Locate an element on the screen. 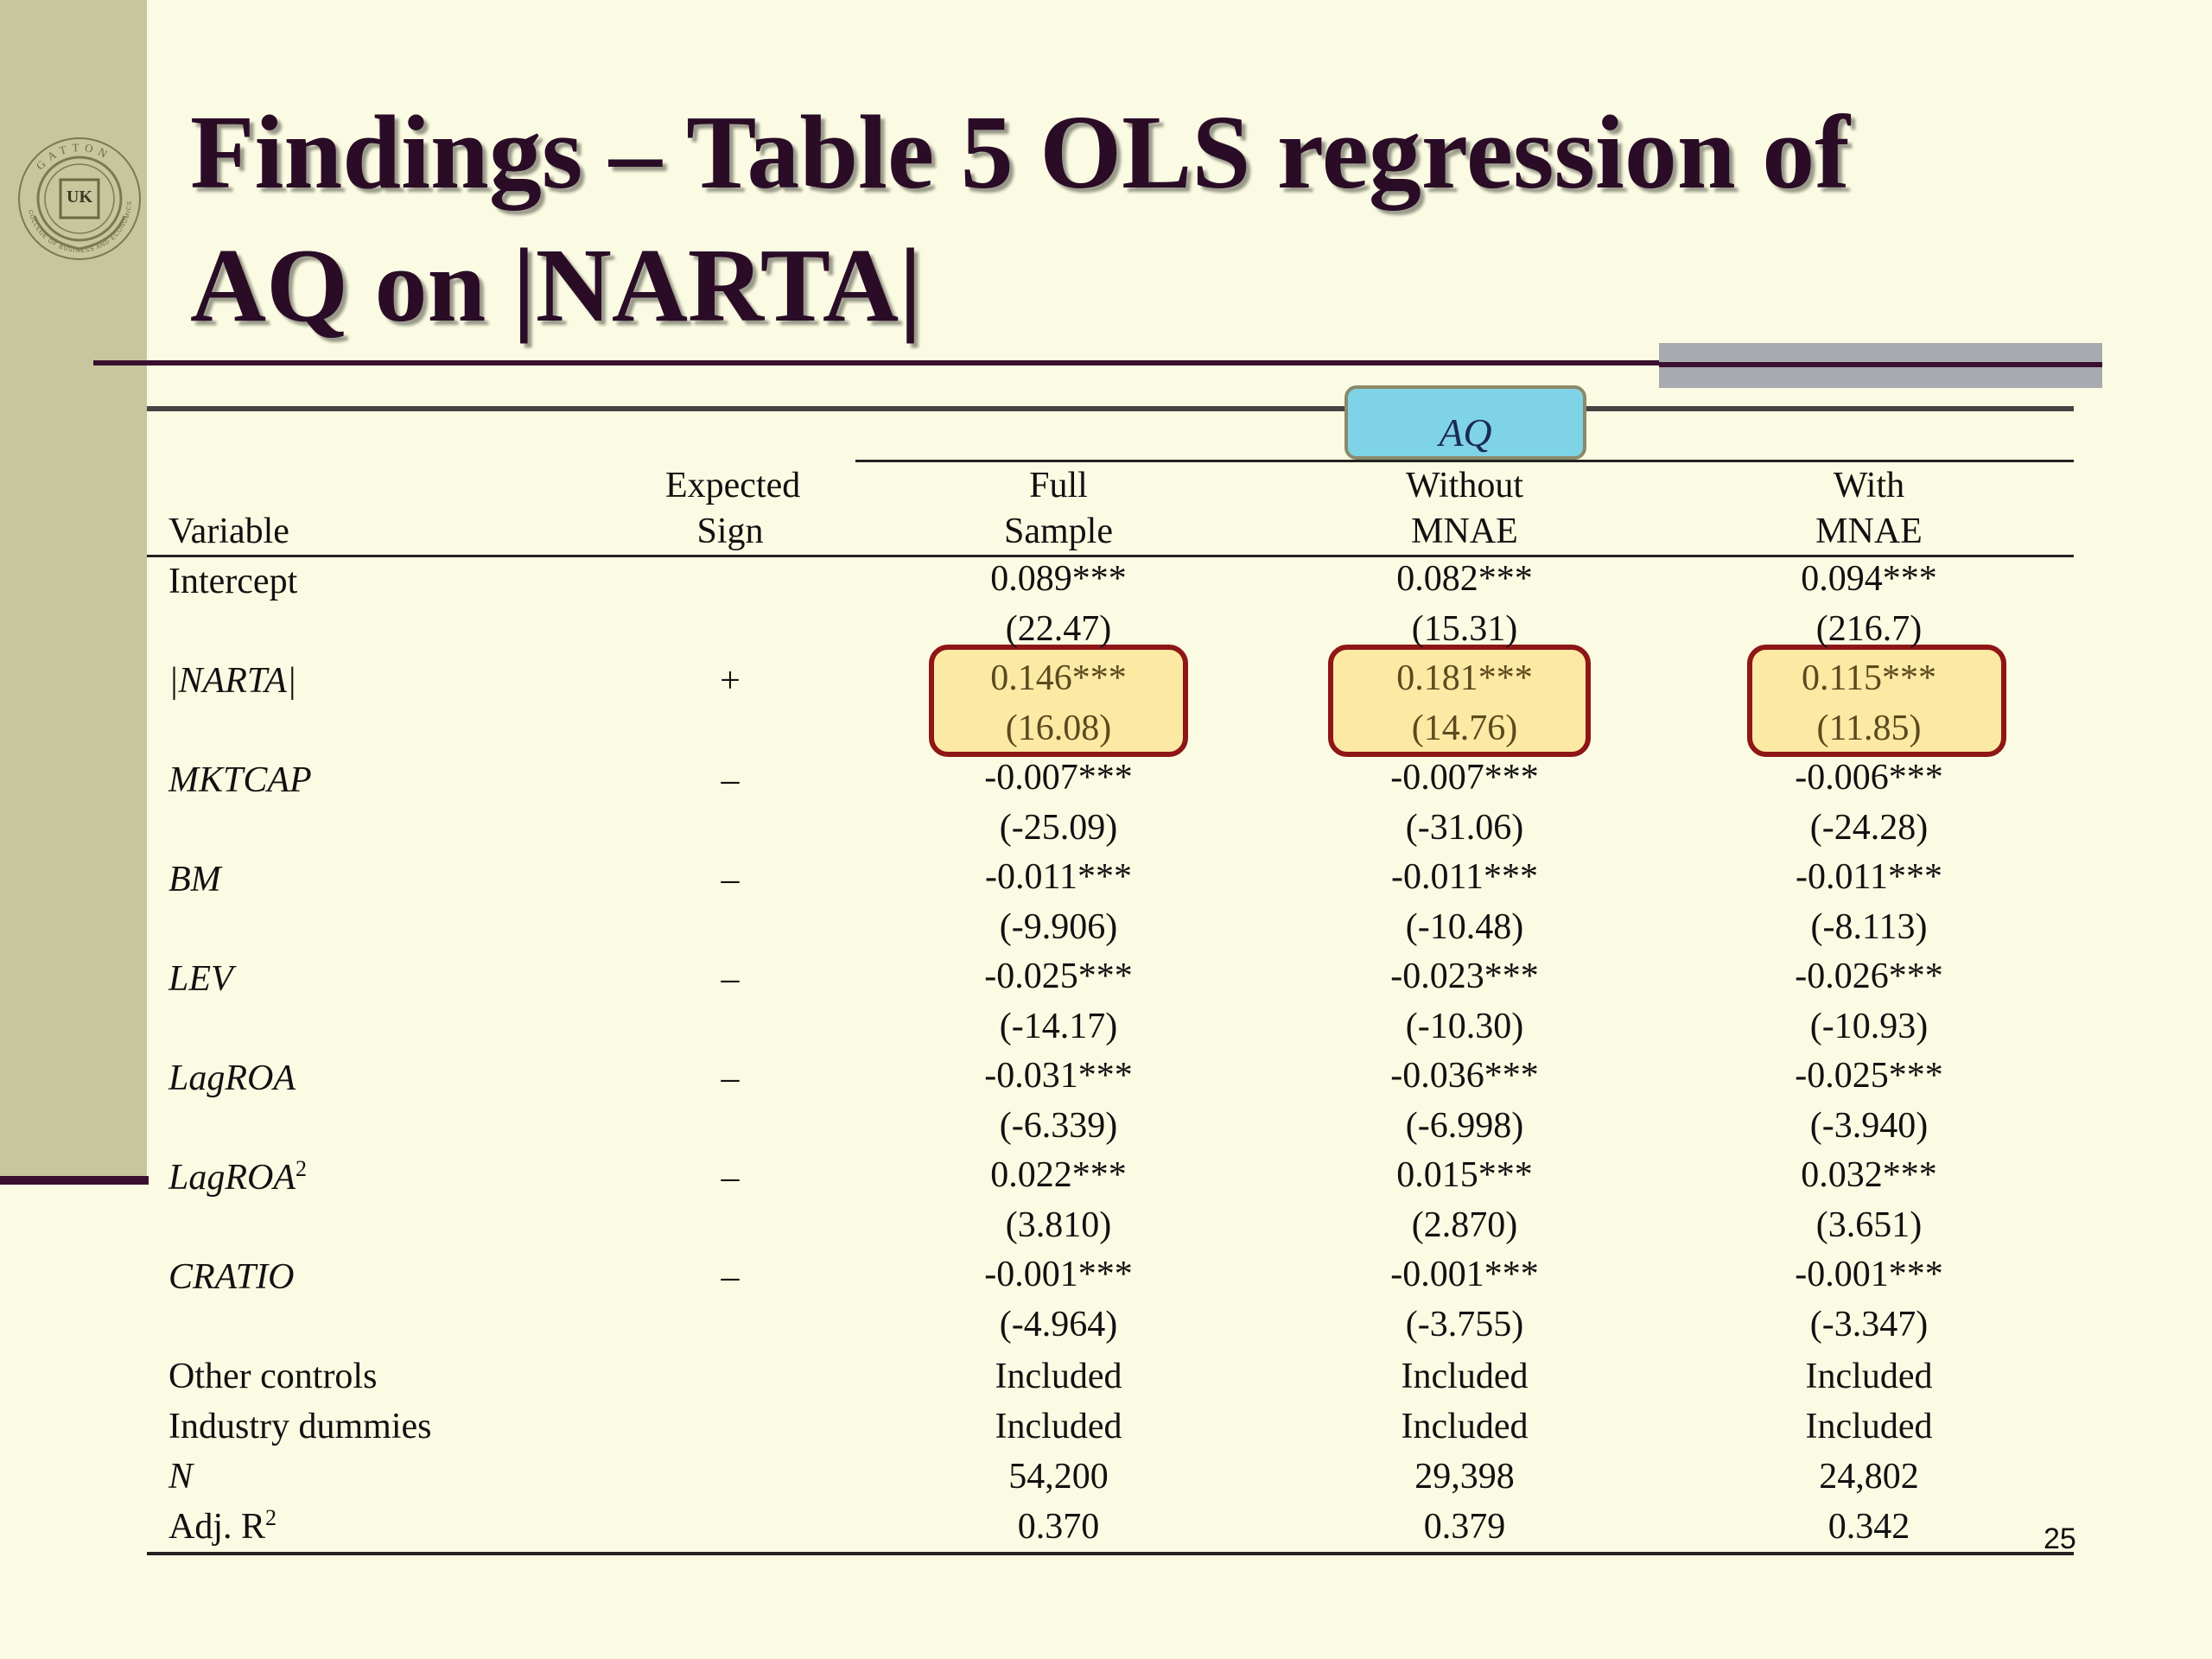 This screenshot has width=2212, height=1659. row-lev-tstat-full: (-14.17) is located at coordinates (1058, 1026).